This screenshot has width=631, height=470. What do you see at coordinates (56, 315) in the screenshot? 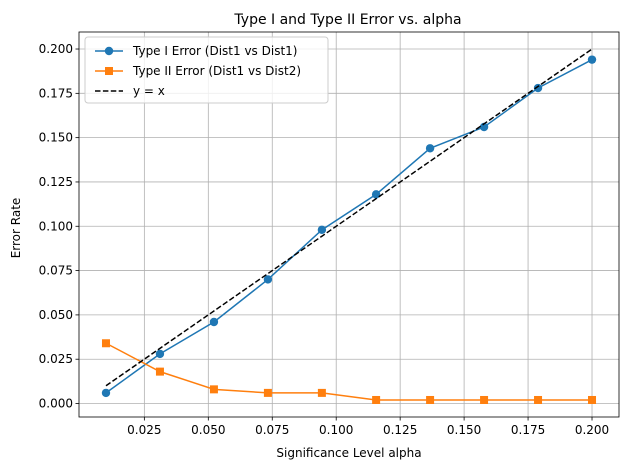
I see `y-tick-label: 0.050` at bounding box center [56, 315].